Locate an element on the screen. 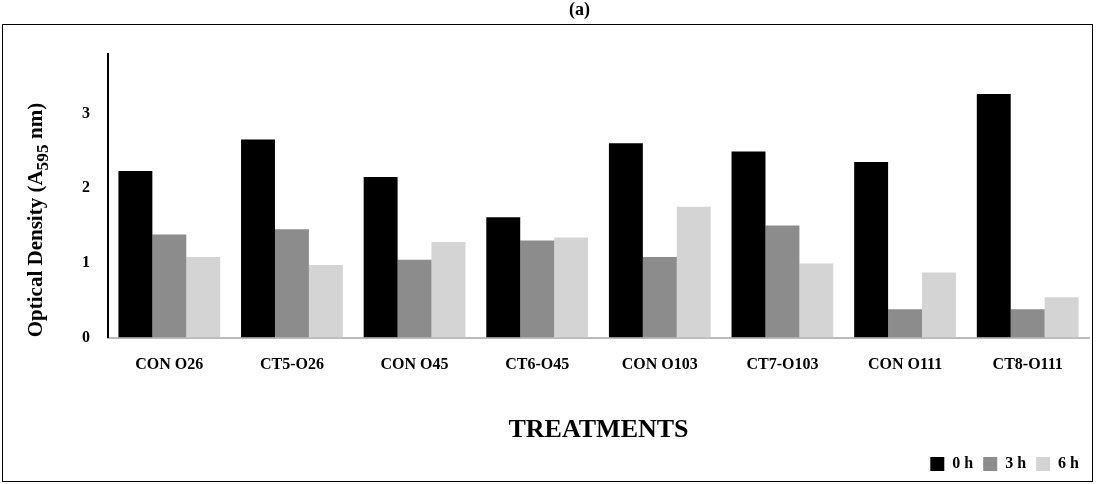 This screenshot has width=1097, height=484. y-tick-label: 1 is located at coordinates (86, 261).